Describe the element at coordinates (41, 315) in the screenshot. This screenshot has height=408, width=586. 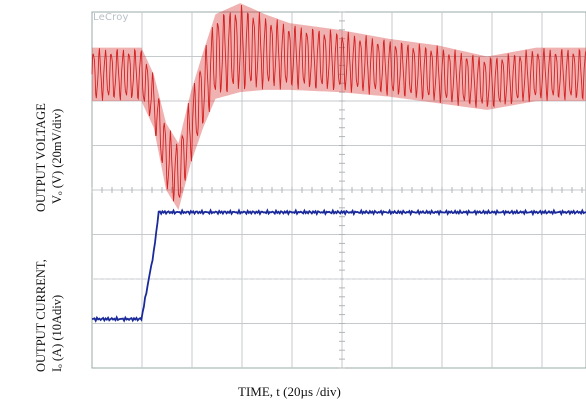
I see `y-axis-label-current-line1: OUTPUT CURRENT,` at that location.